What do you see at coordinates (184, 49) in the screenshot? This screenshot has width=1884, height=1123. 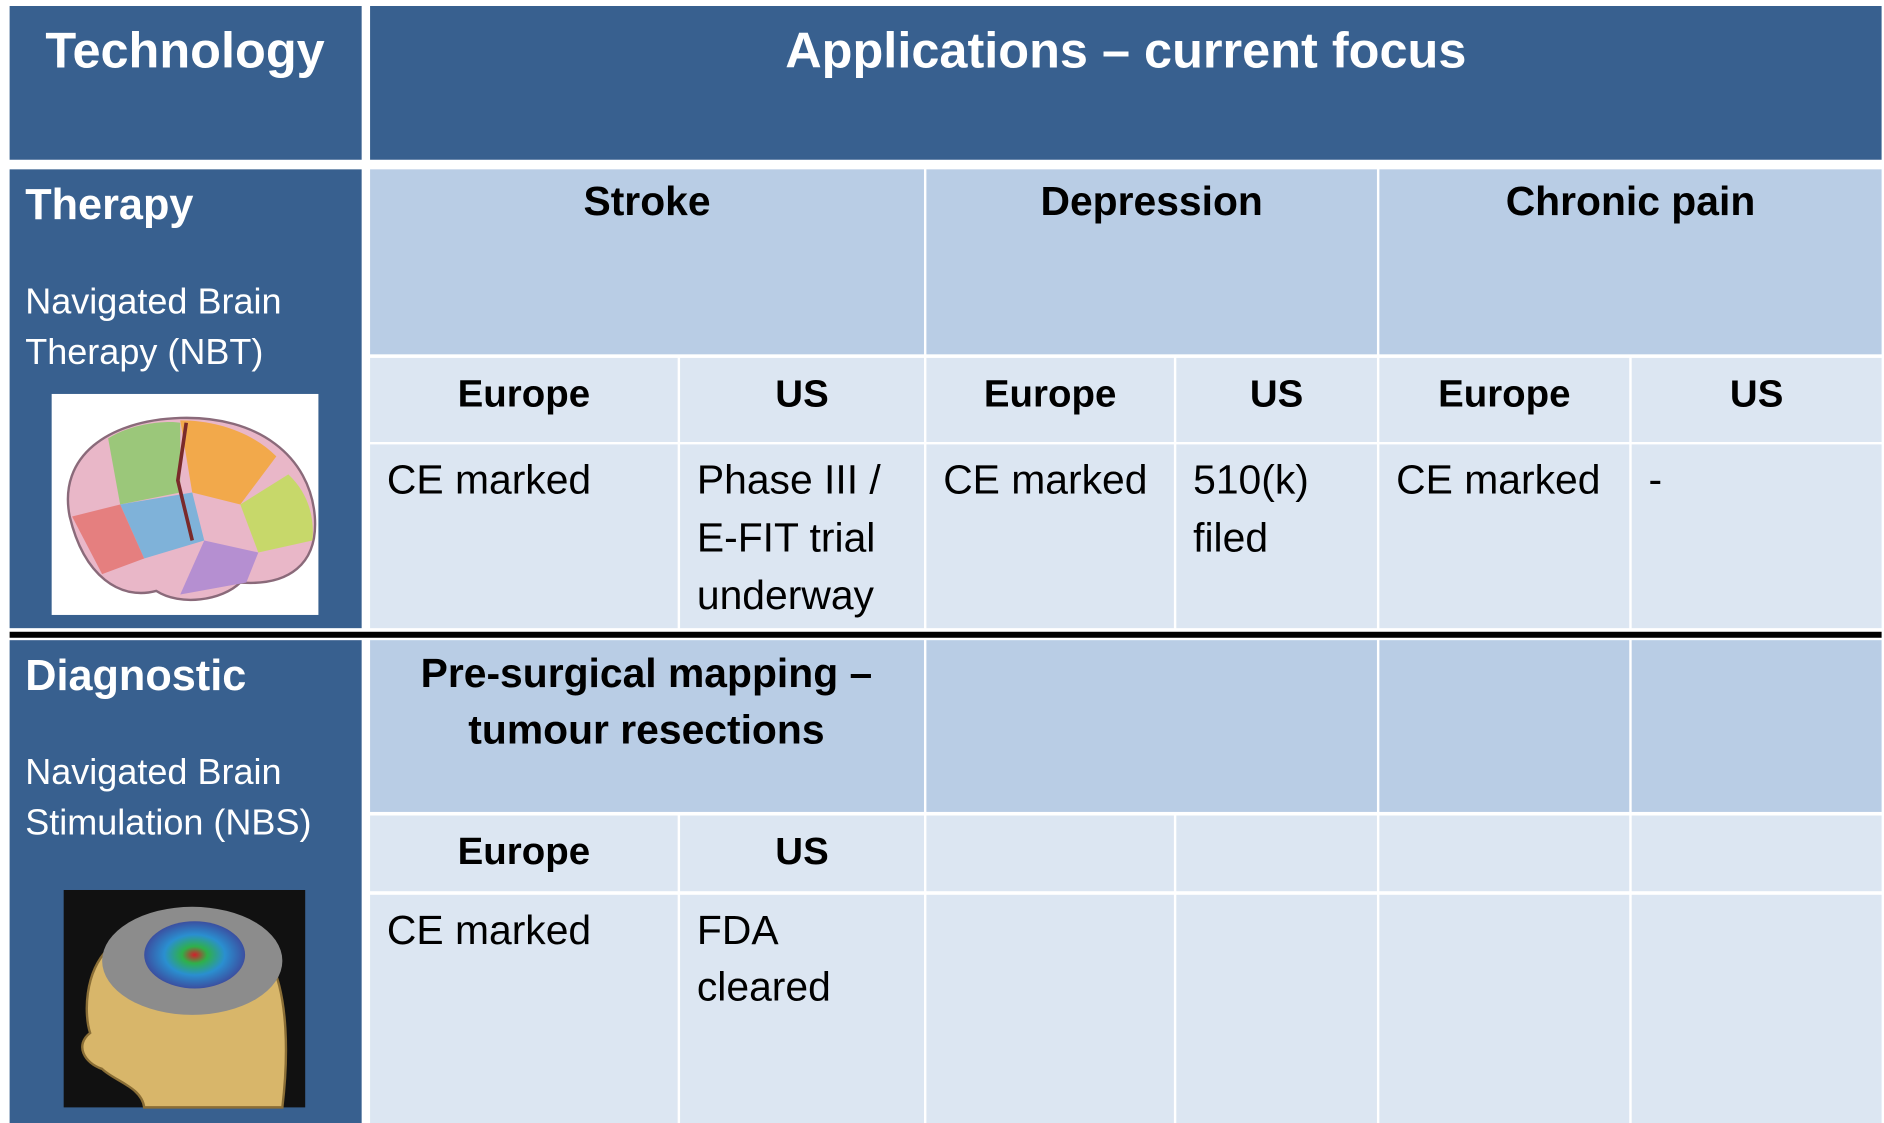 I see `header-text: Technology` at bounding box center [184, 49].